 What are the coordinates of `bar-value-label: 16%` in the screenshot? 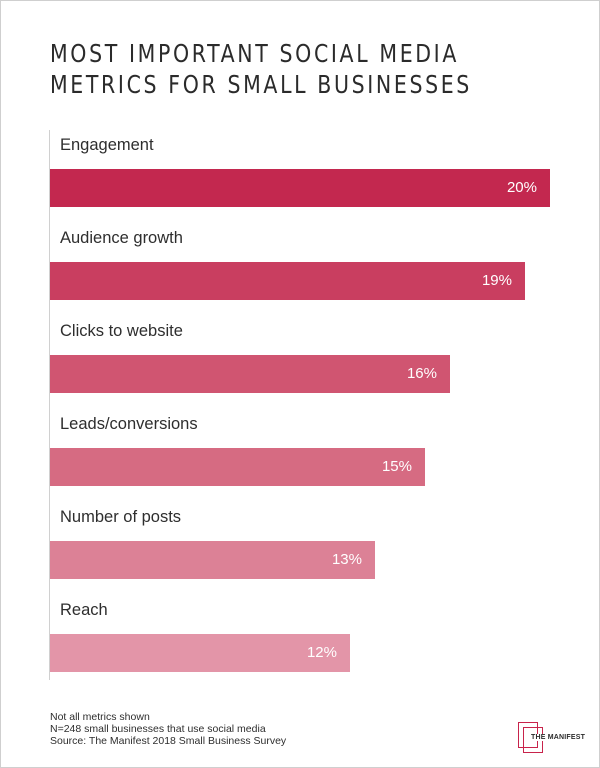 It's located at (421, 373).